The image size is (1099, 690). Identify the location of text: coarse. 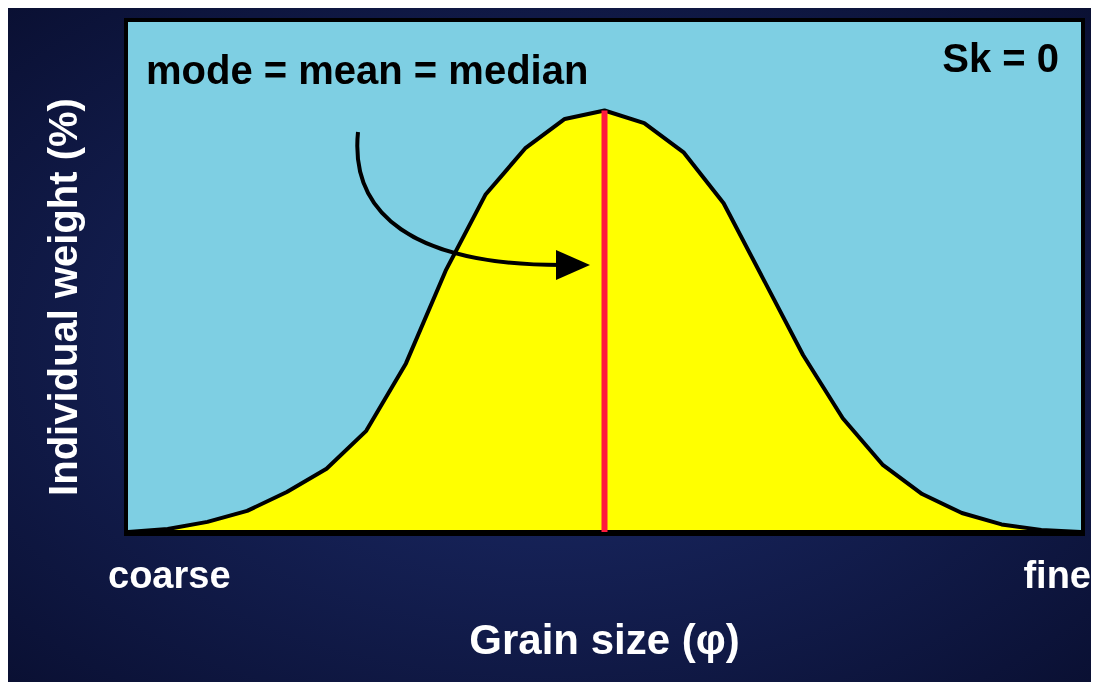
(169, 575).